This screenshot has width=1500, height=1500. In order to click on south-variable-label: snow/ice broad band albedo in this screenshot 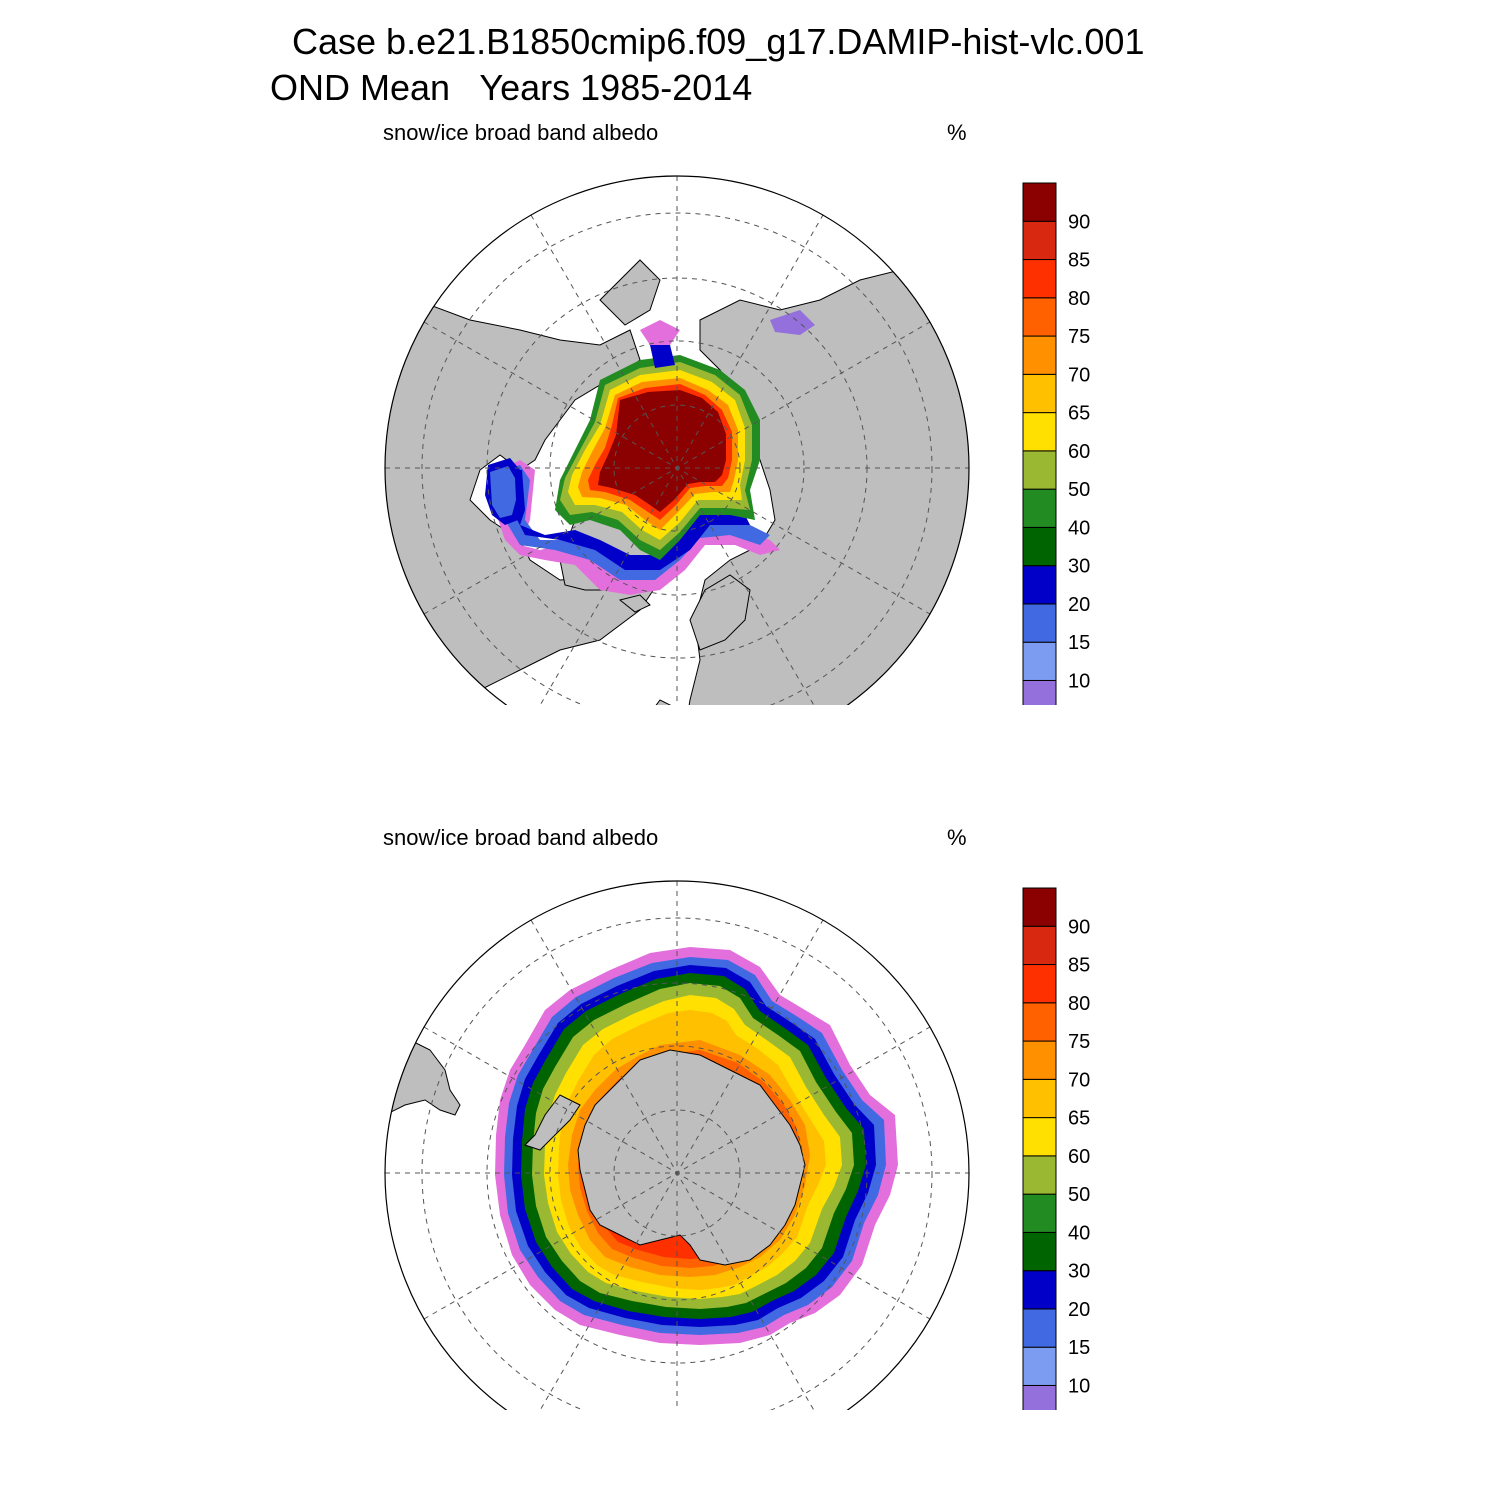, I will do `click(521, 837)`.